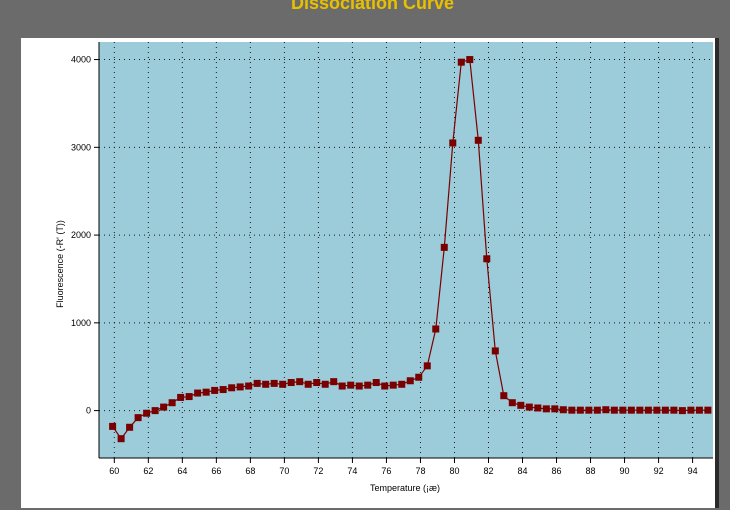 Image resolution: width=730 pixels, height=510 pixels. What do you see at coordinates (420, 471) in the screenshot?
I see `x-tick-label: 78` at bounding box center [420, 471].